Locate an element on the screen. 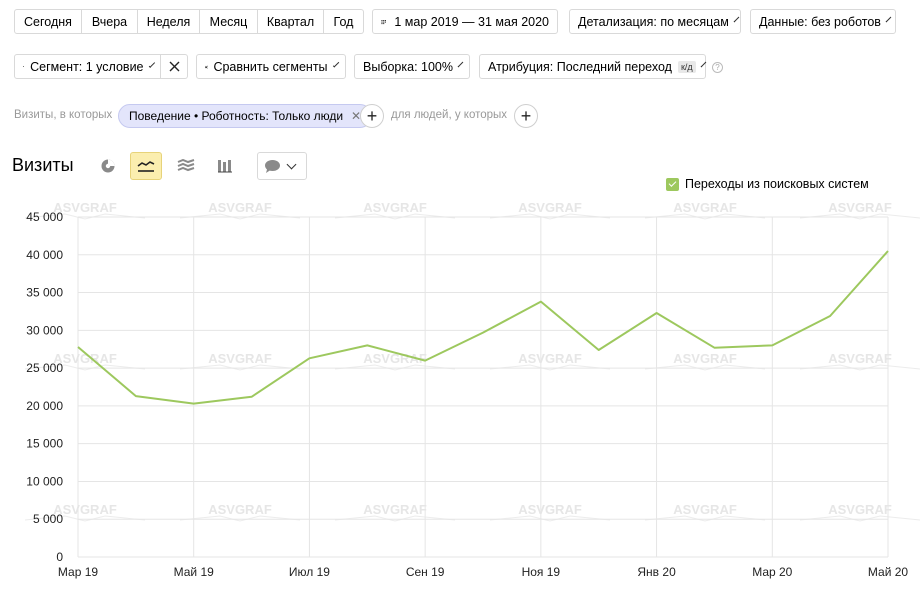  visits-condition-label: Визиты, в которых is located at coordinates (63, 115).